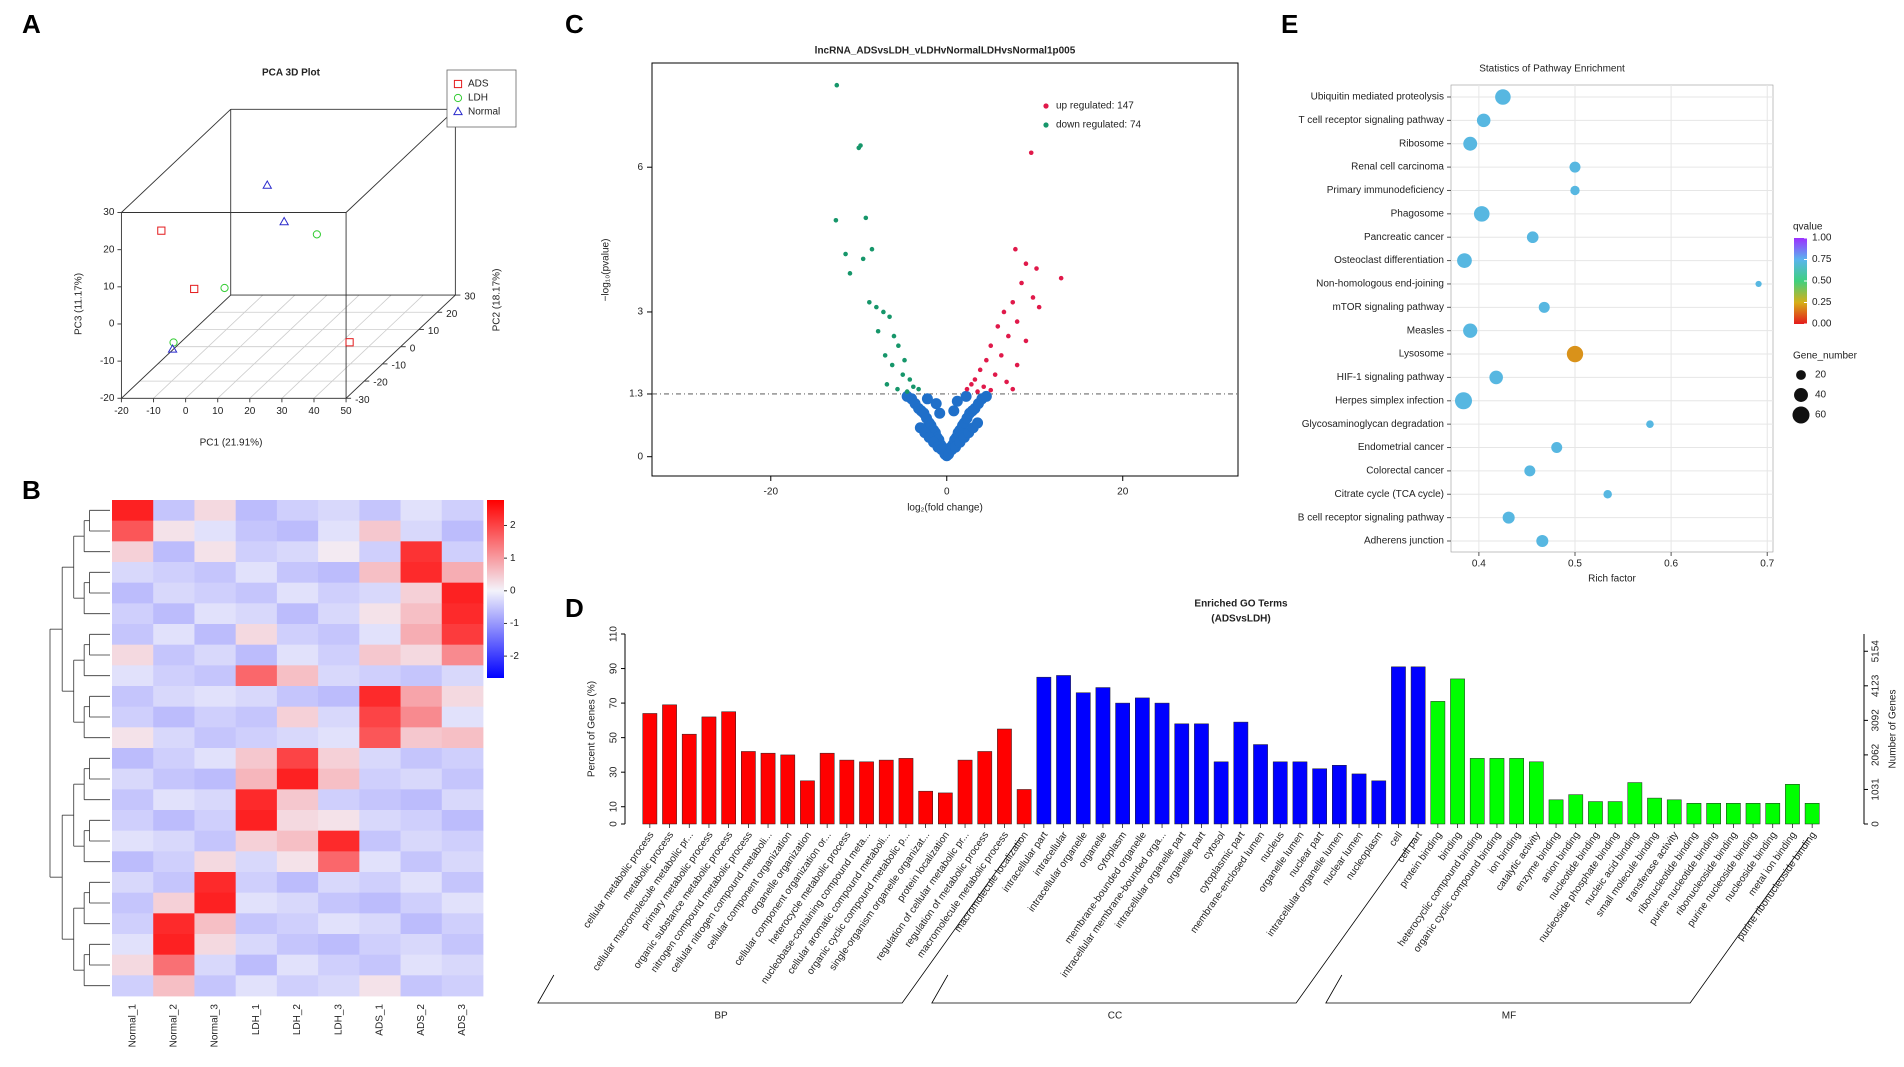  What do you see at coordinates (458, 111) in the screenshot?
I see `legend-marker` at bounding box center [458, 111].